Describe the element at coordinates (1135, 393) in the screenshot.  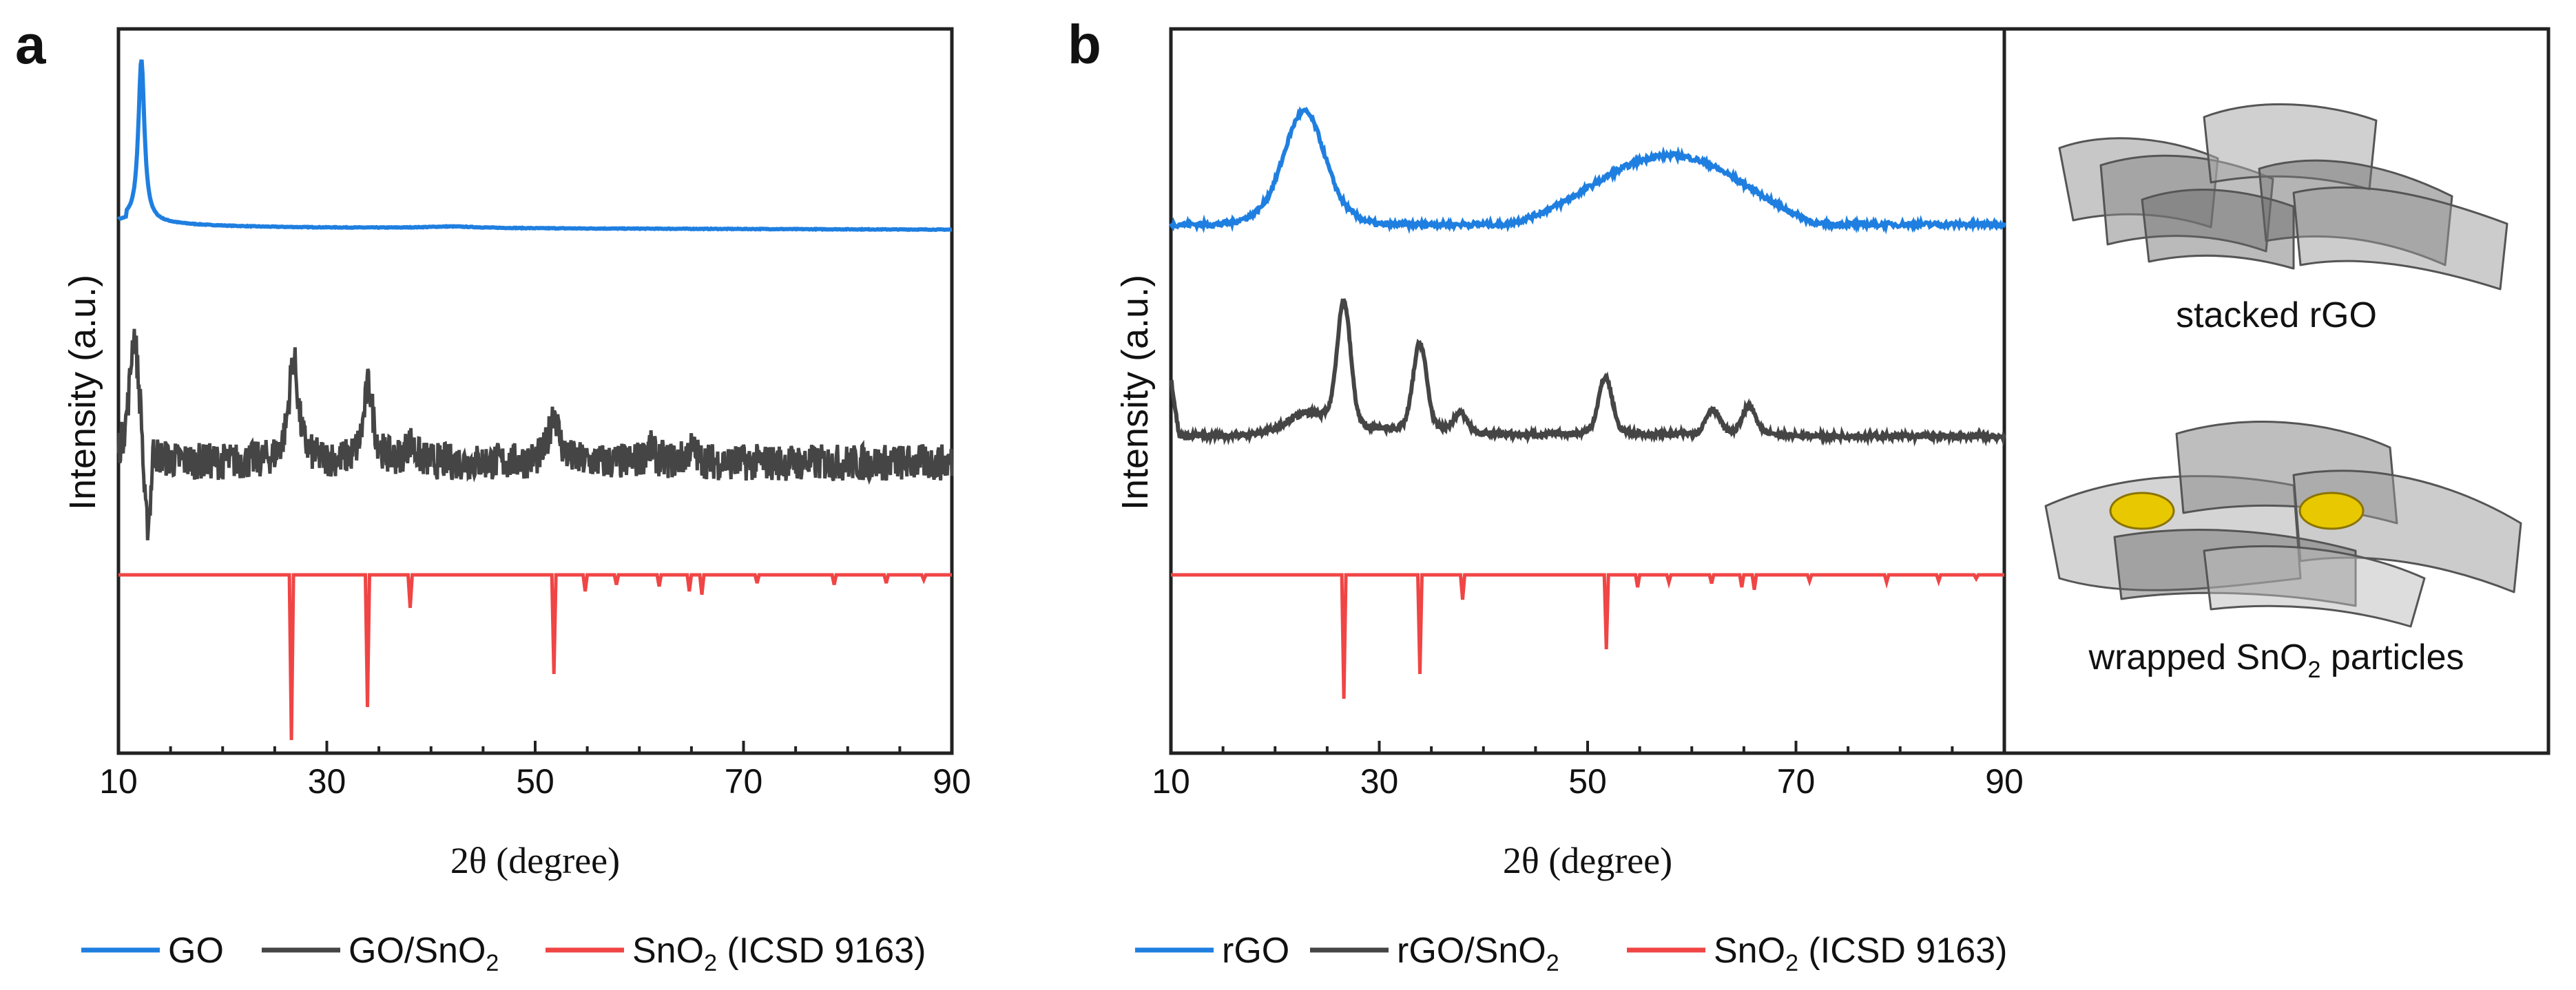
I see `panel-b-ylabel: Intensity (a.u.)` at that location.